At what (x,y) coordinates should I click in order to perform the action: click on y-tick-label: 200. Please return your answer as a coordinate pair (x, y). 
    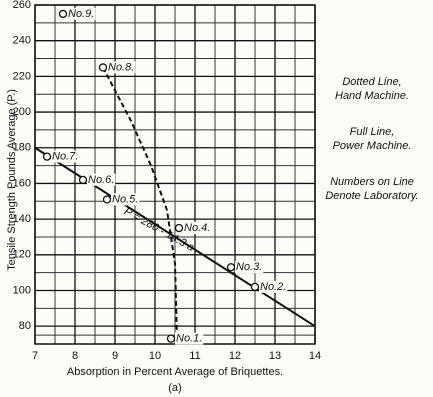
    Looking at the image, I should click on (22, 112).